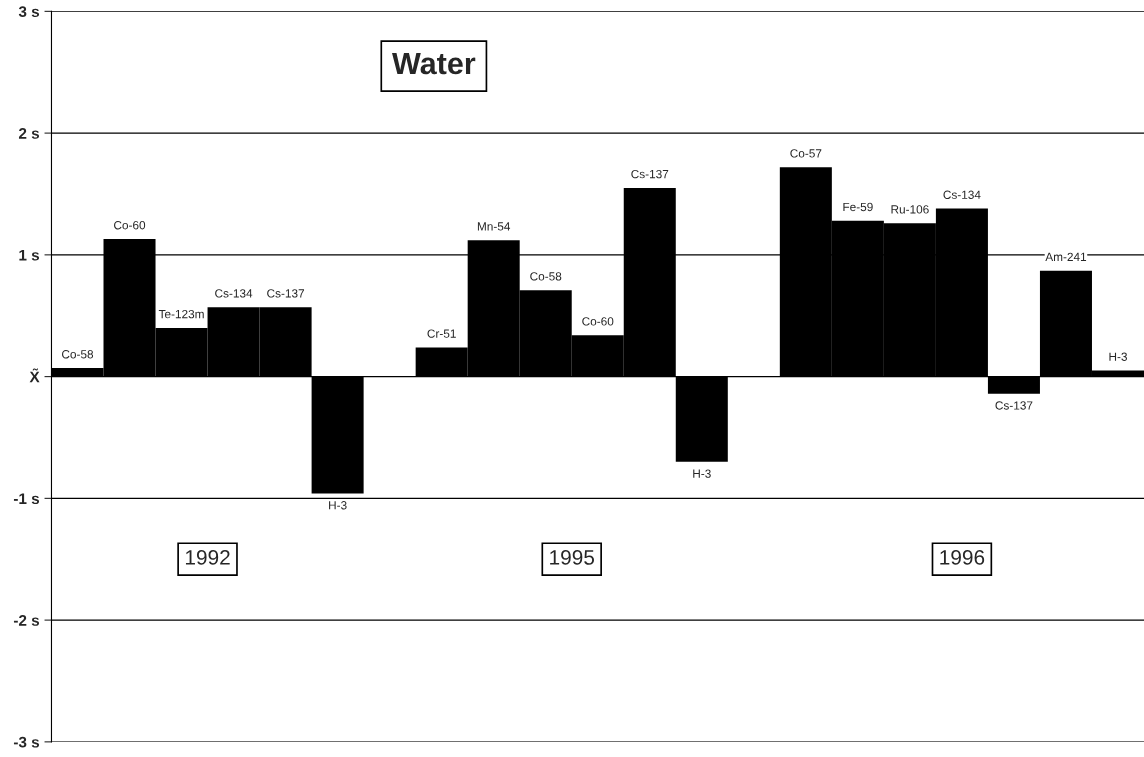 This screenshot has height=757, width=1144. Describe the element at coordinates (26, 742) in the screenshot. I see `y-tick-label: -3 s` at that location.